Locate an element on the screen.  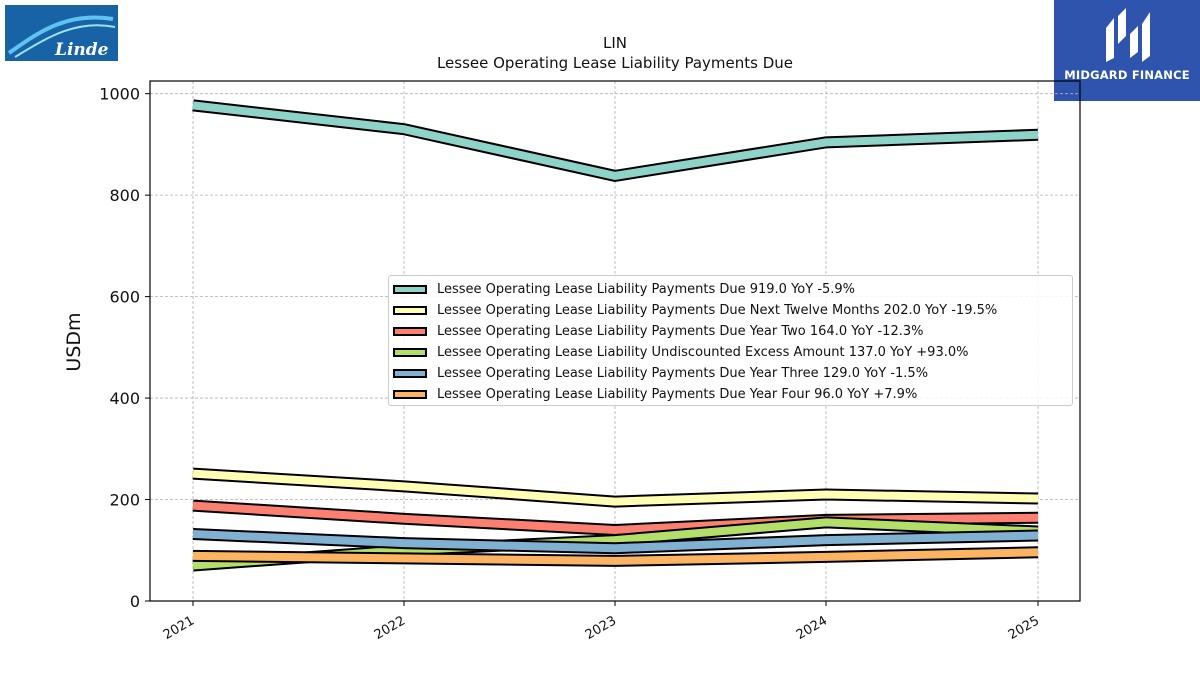
y-tick-label: 800 is located at coordinates (124, 195).